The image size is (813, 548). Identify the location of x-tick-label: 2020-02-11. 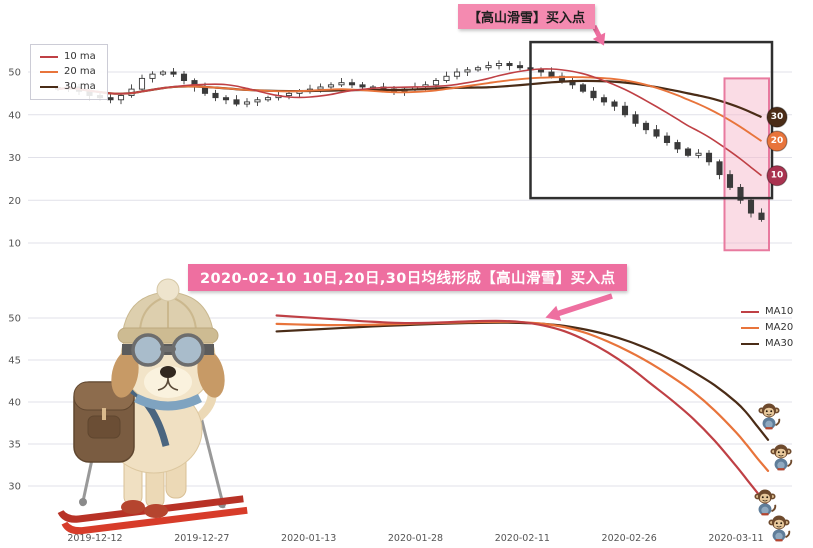
(522, 538).